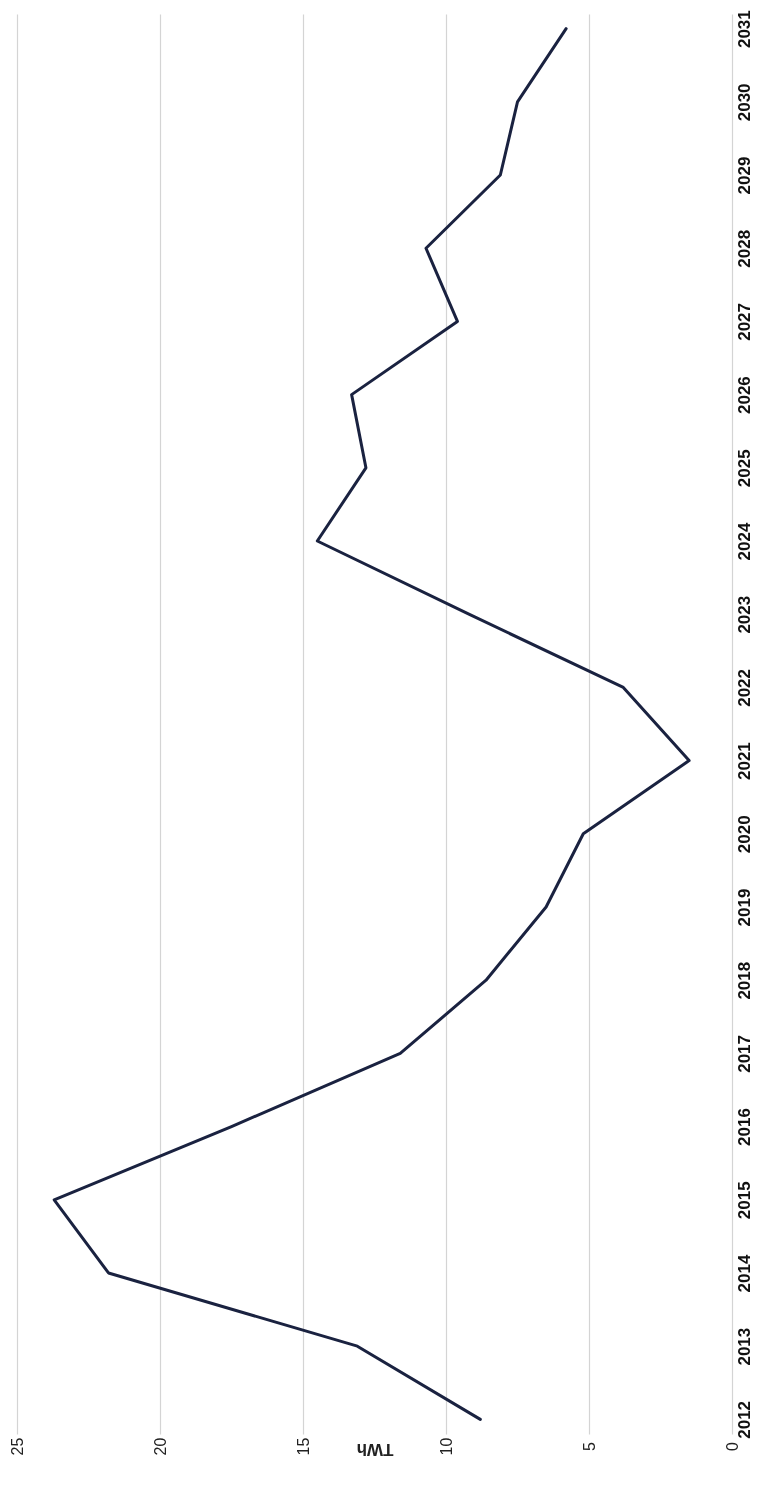 The height and width of the screenshot is (1489, 769). I want to click on x-tick-label: 25, so click(17, 1446).